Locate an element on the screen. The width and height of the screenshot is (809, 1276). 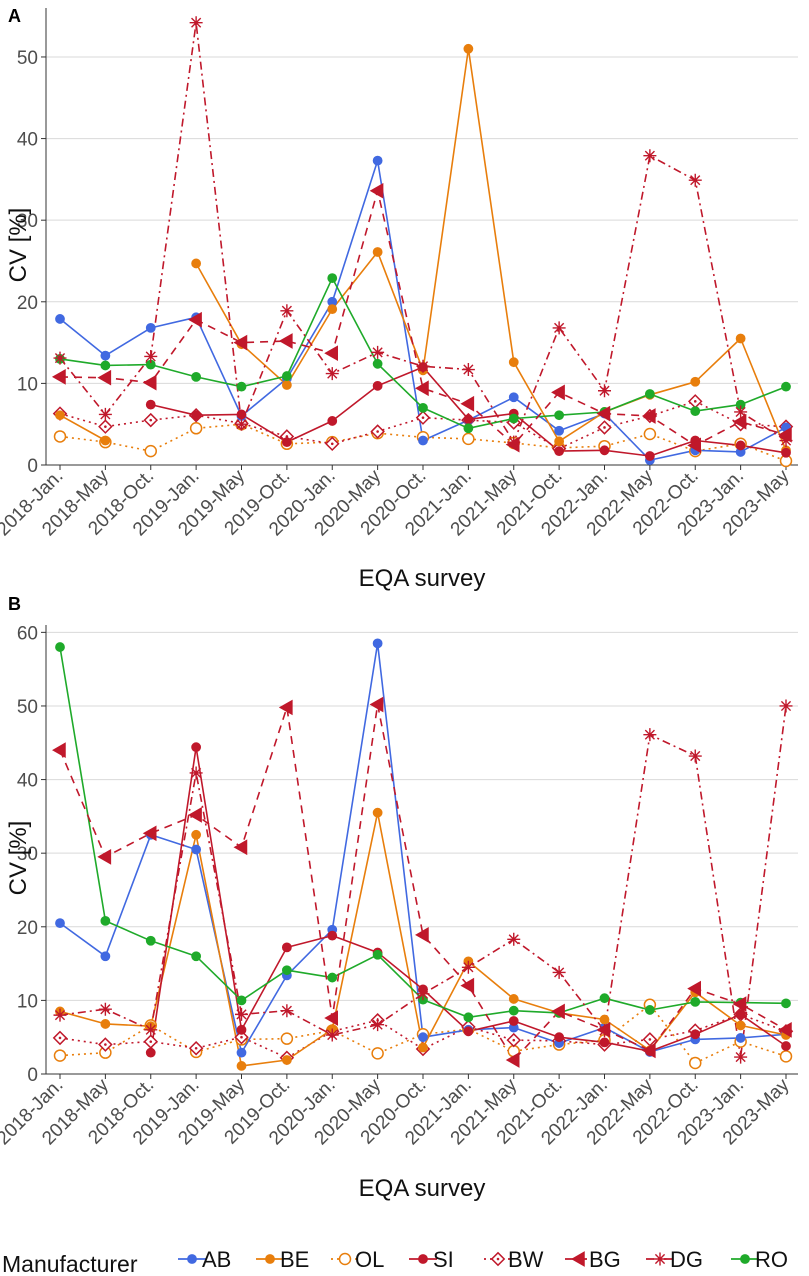
legend-item-SI: SI is located at coordinates (431, 1259).